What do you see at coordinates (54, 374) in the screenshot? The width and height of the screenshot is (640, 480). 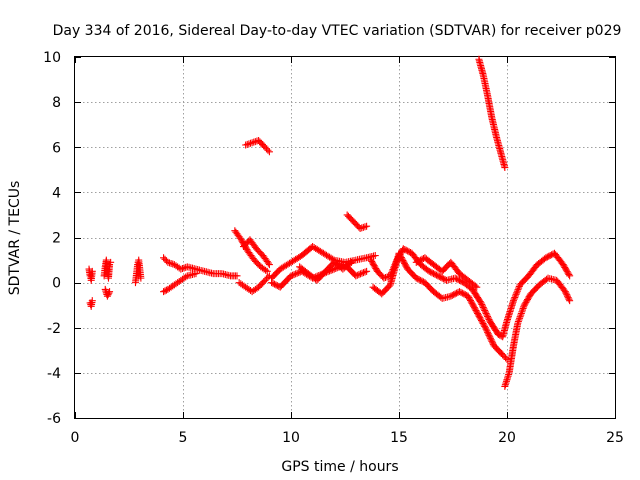 I see `y-tick-label: -4` at bounding box center [54, 374].